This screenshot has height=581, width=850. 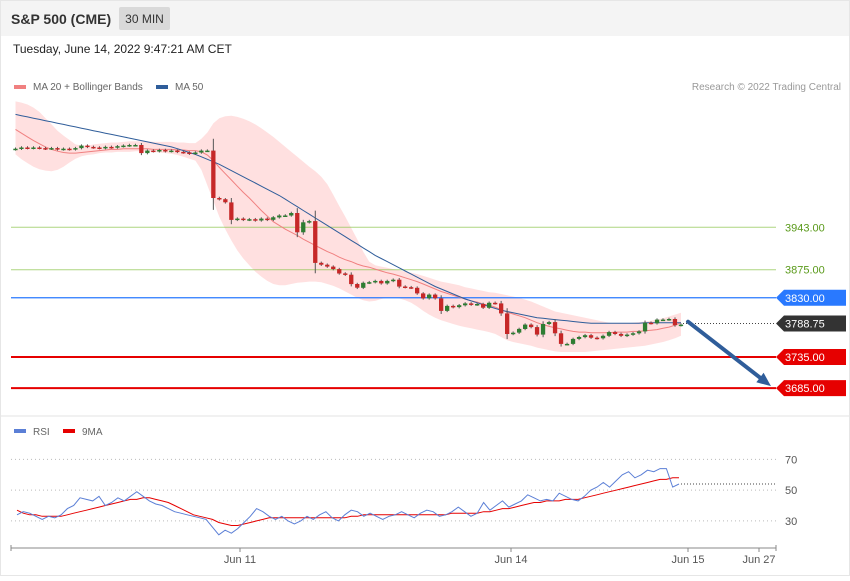 I want to click on legend-label-rsi: RSI, so click(x=41, y=432).